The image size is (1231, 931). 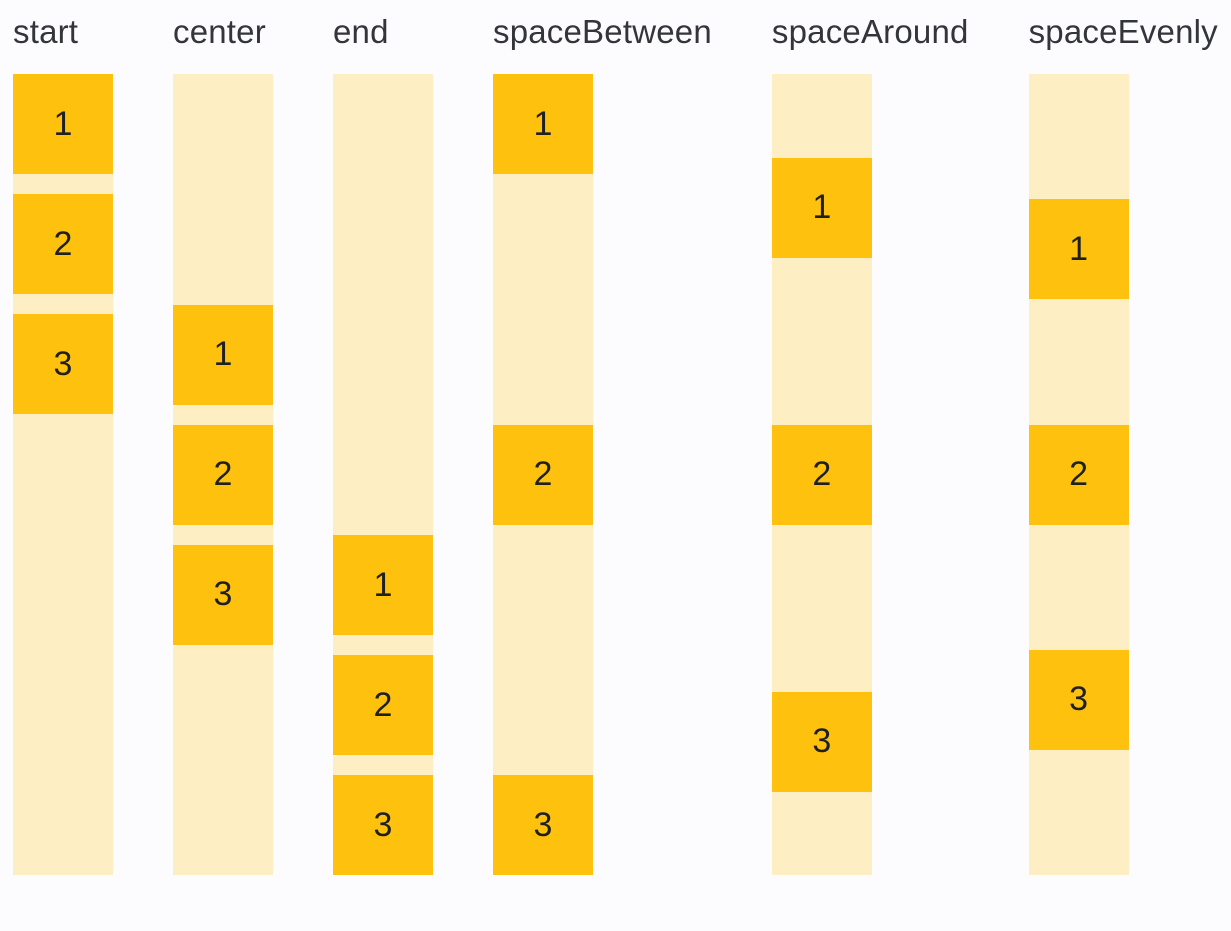 I want to click on column-label: spaceEvenly, so click(x=1123, y=31).